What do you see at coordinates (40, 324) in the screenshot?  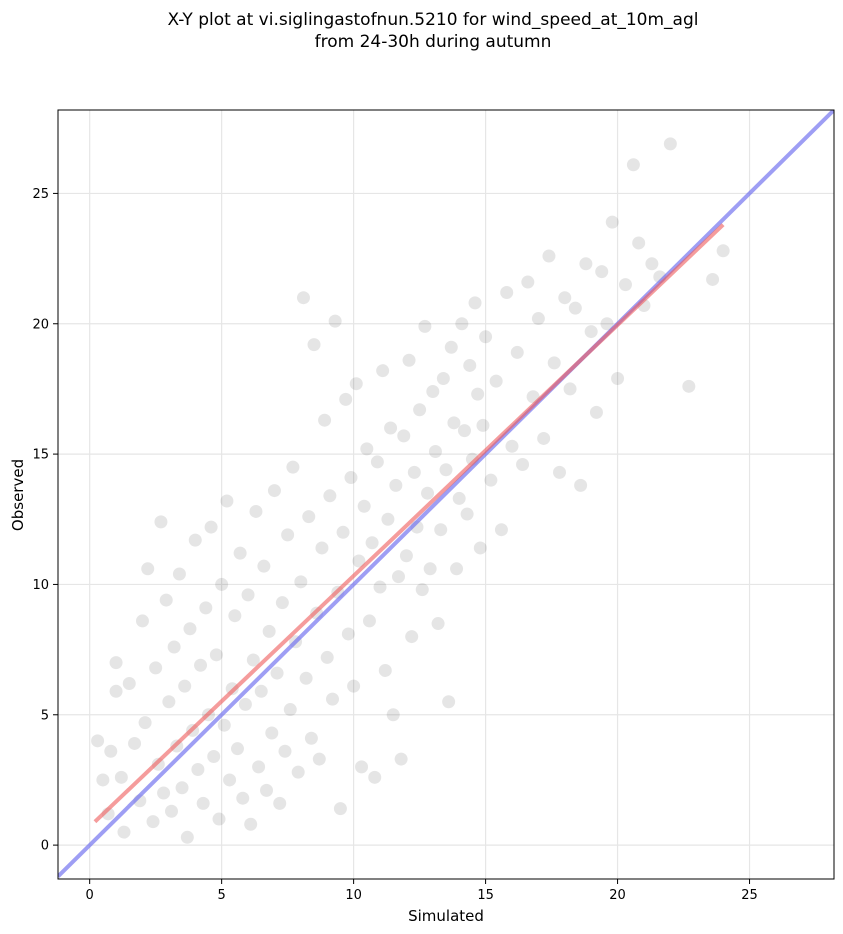 I see `y-tick-label: 20` at bounding box center [40, 324].